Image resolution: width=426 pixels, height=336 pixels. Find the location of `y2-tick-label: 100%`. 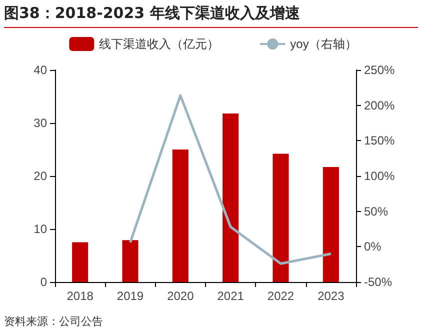

y2-tick-label: 100% is located at coordinates (380, 176).